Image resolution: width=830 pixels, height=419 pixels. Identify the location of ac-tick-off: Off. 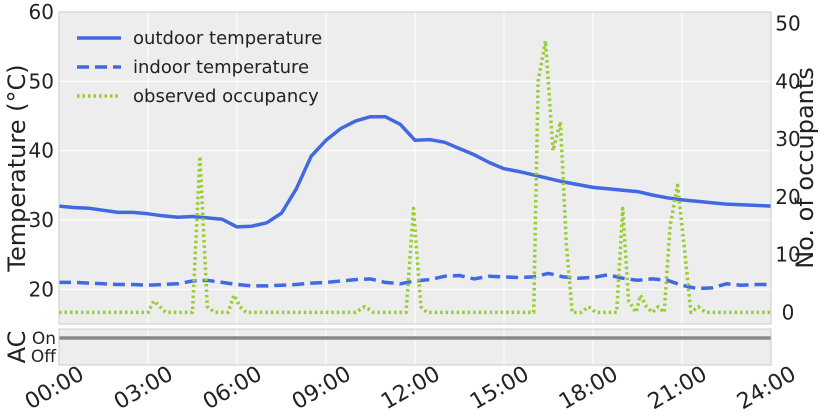
(44, 357).